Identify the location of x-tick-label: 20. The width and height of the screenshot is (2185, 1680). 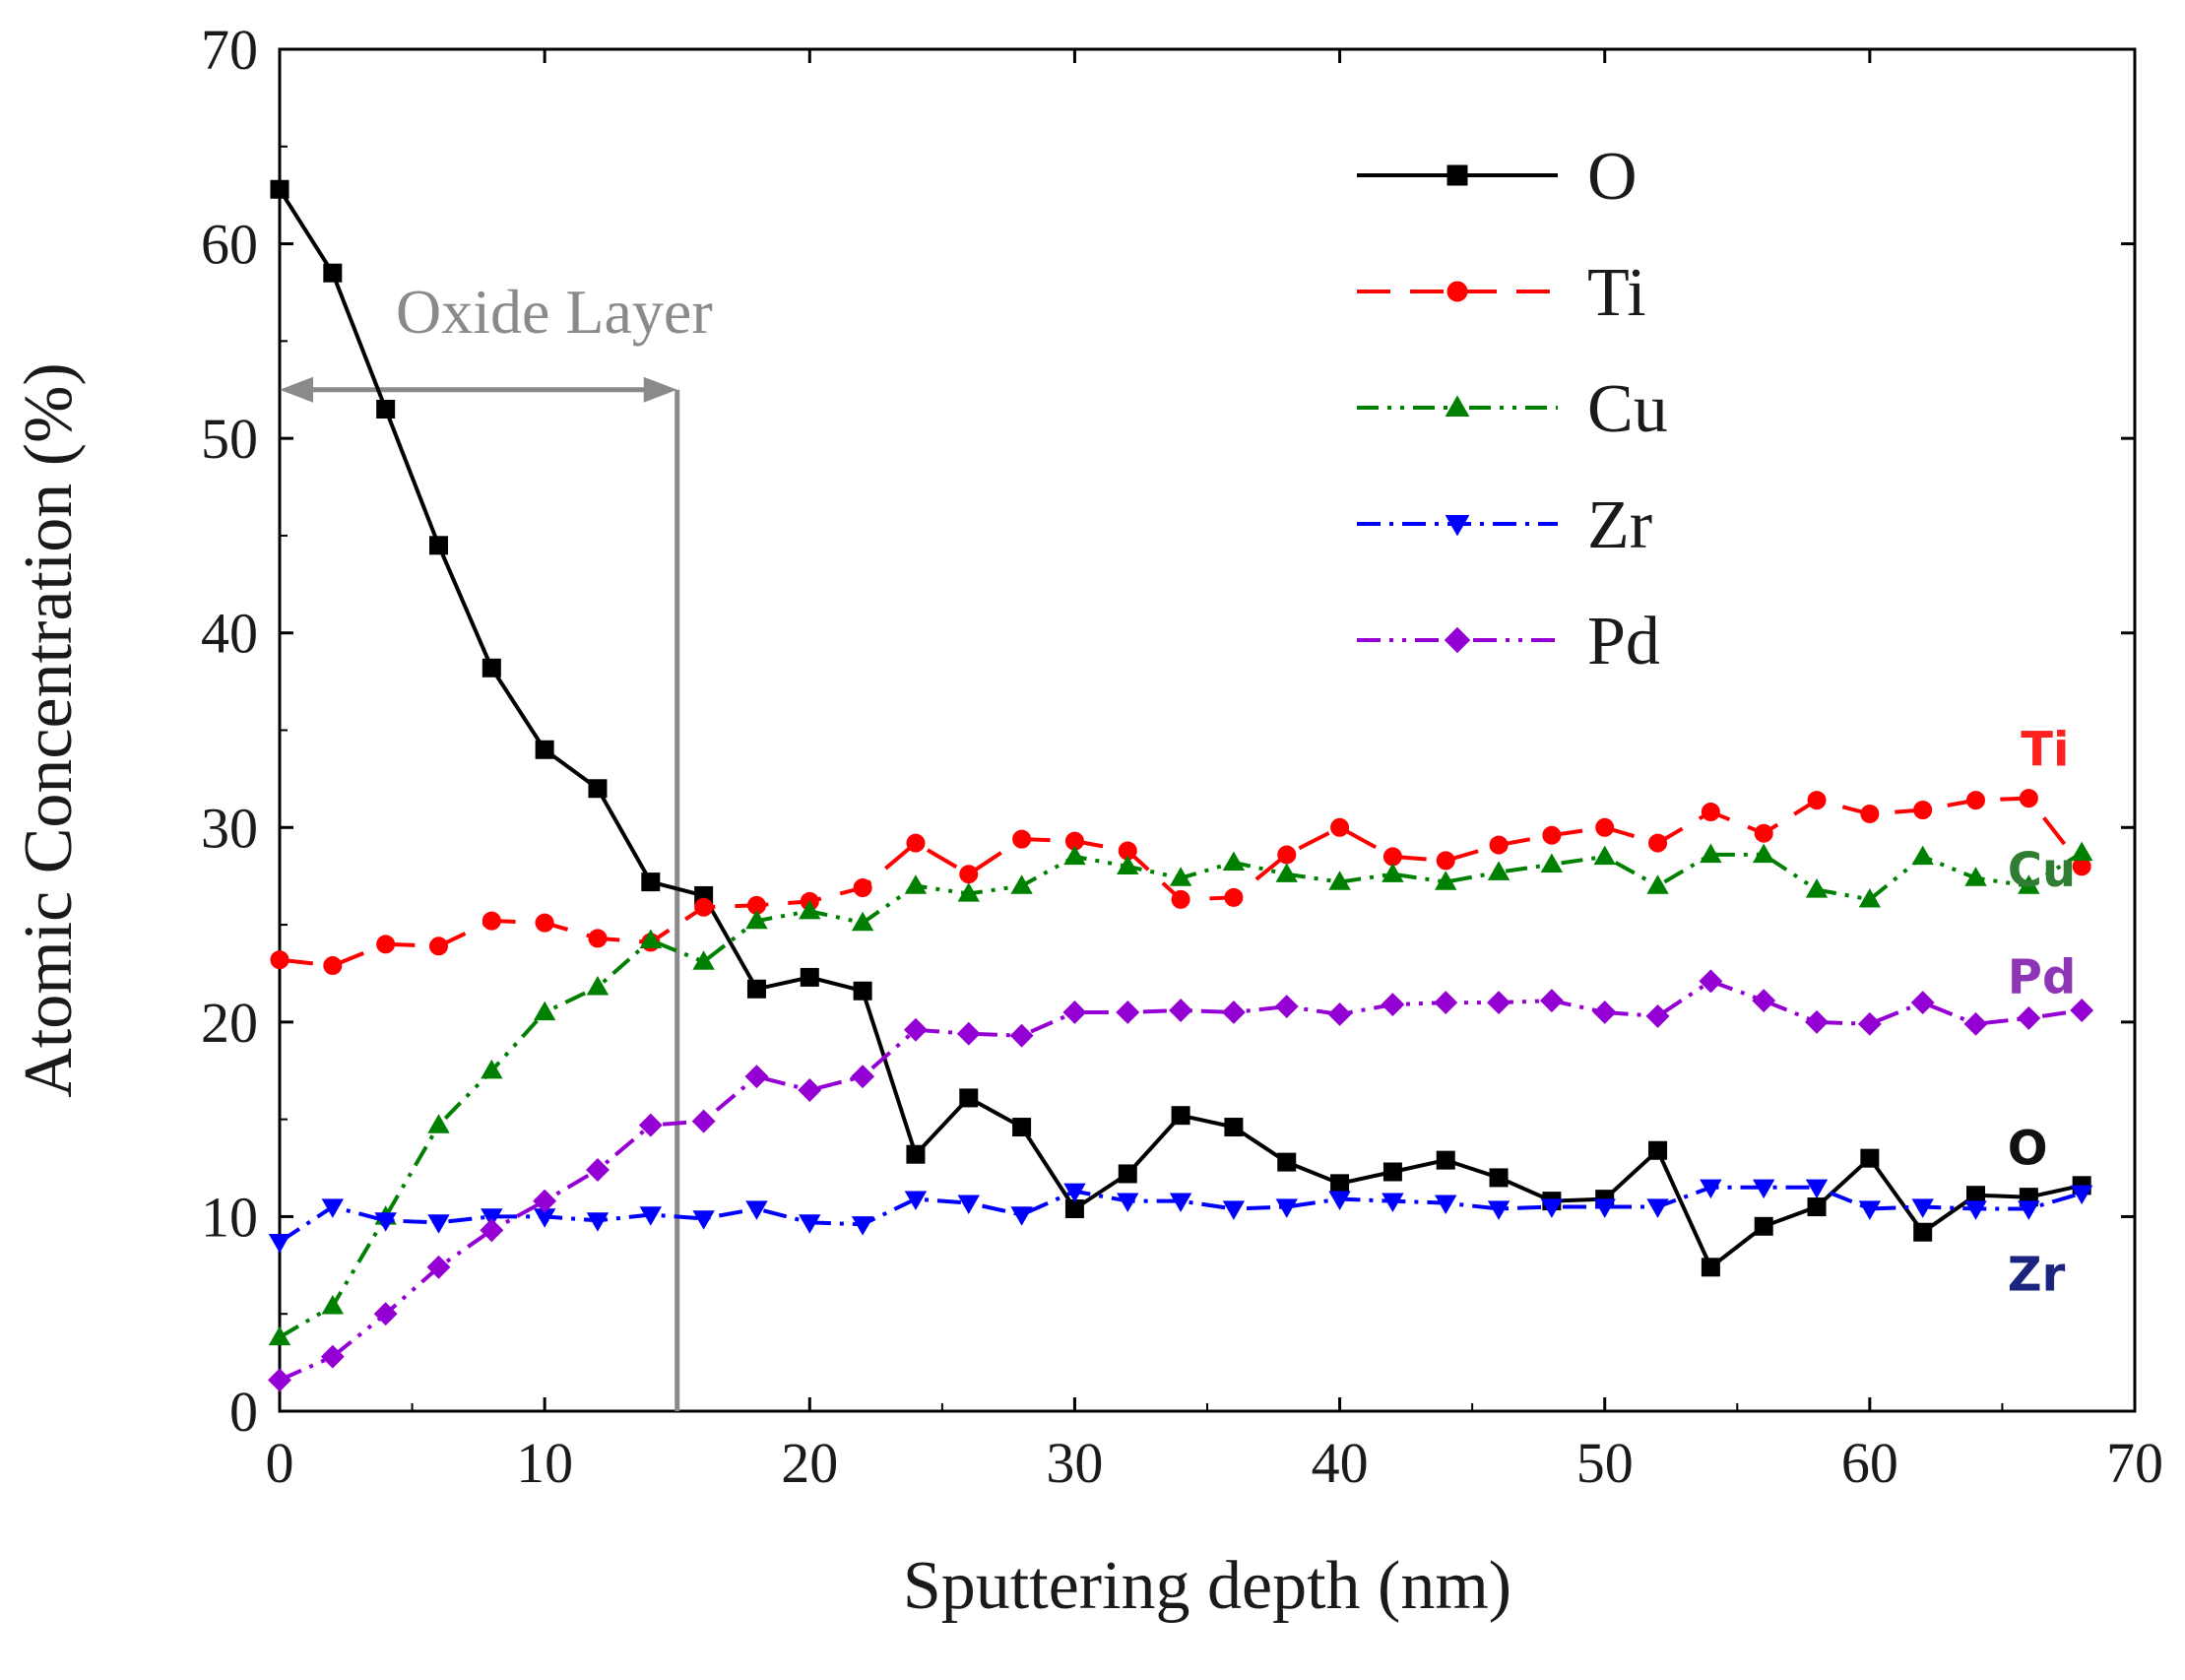
(809, 1463).